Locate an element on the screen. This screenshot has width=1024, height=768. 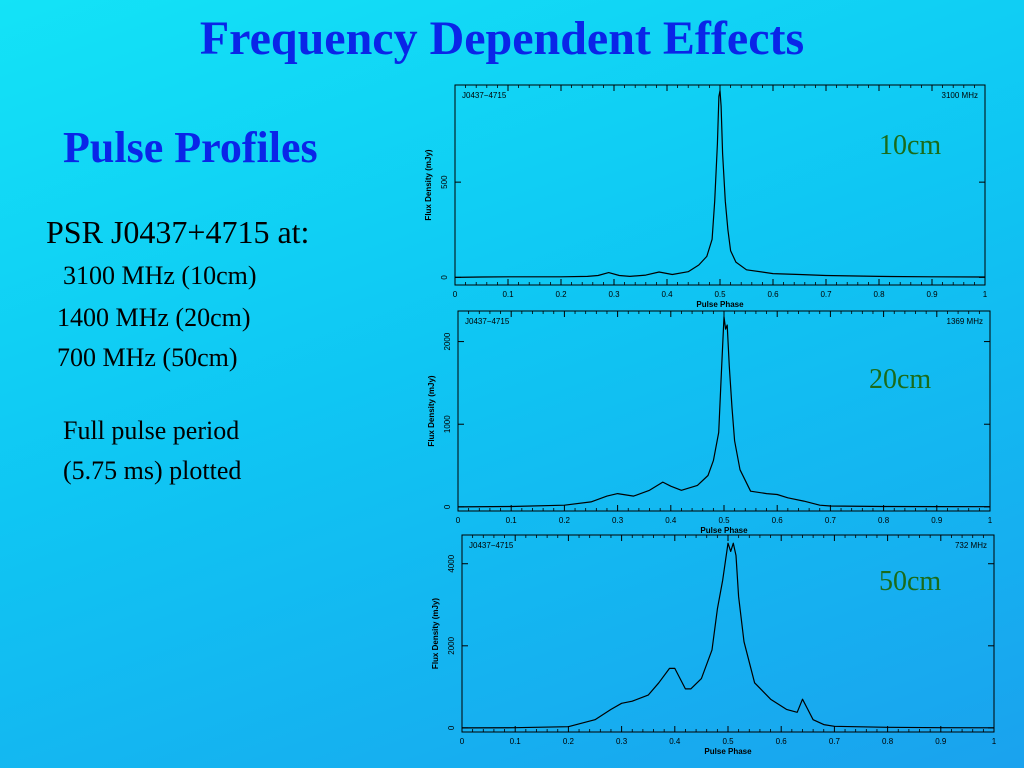
band-label-50cm: 50cm is located at coordinates (910, 581).